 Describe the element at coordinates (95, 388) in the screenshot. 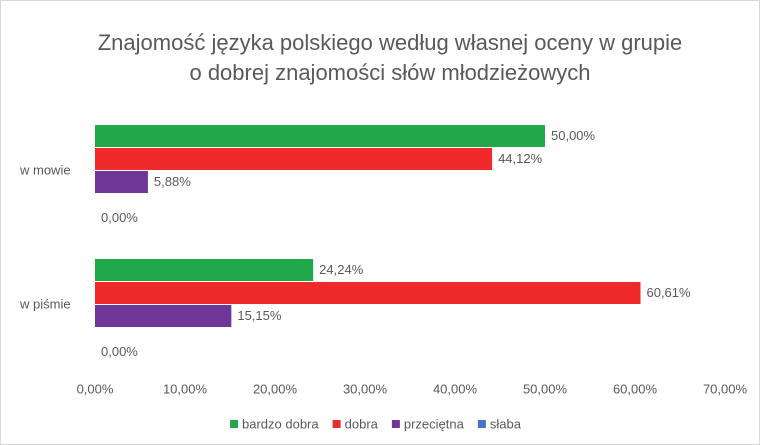

I see `x-tick-label: 0,00%` at that location.